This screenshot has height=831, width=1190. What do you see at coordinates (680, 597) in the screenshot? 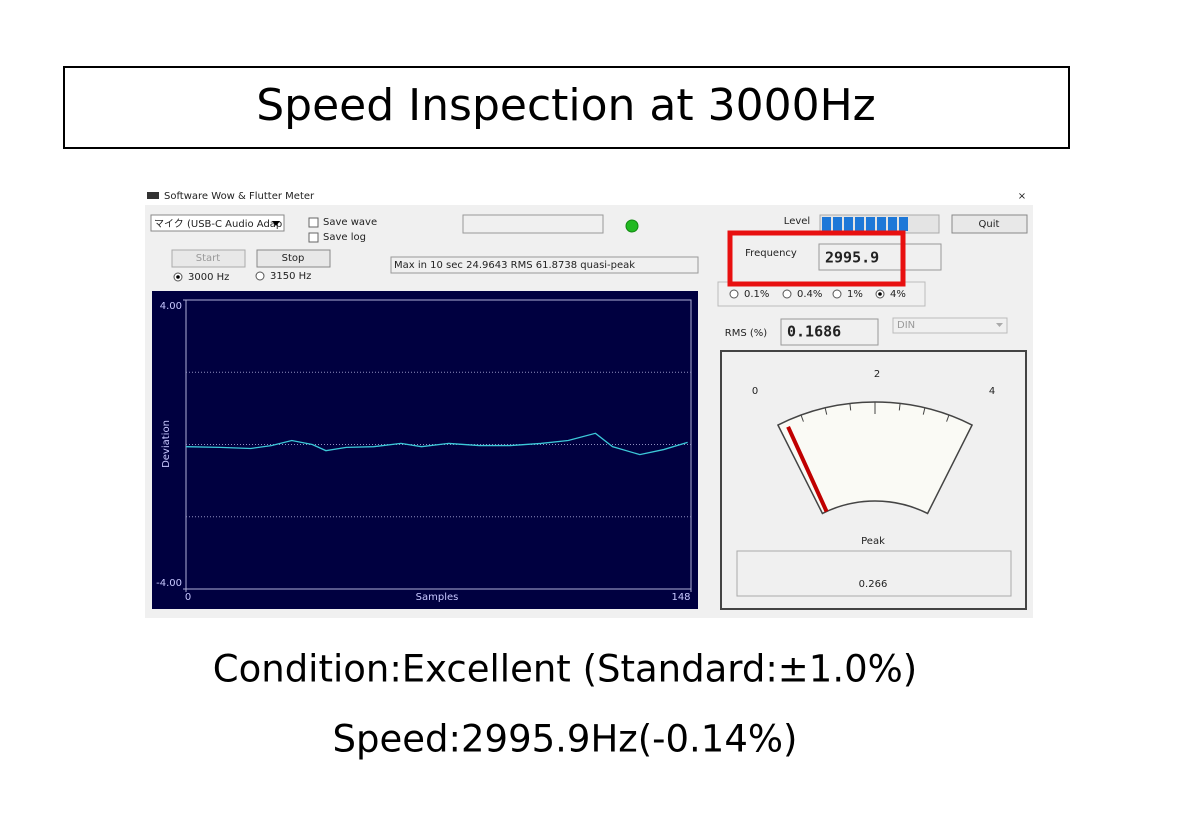
I see `x-tick-label: 148` at bounding box center [680, 597].